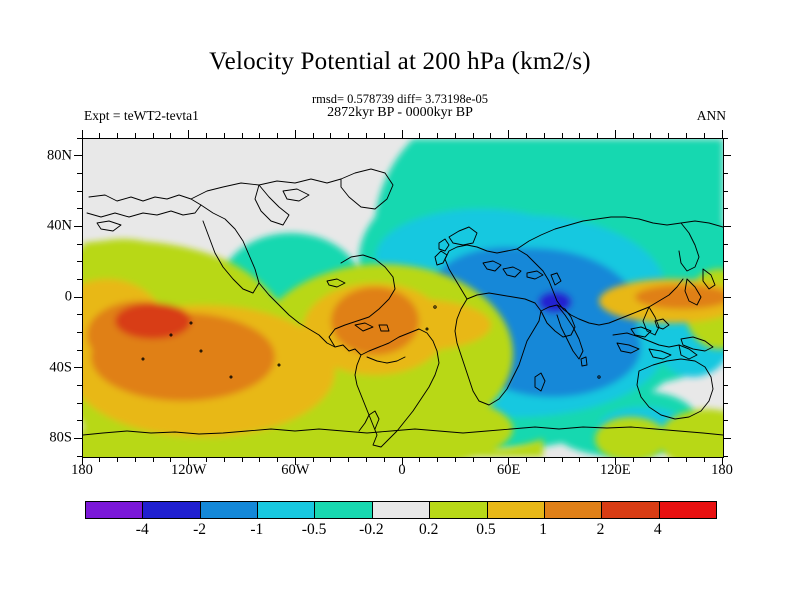 The height and width of the screenshot is (600, 800). Describe the element at coordinates (199, 529) in the screenshot. I see `colorbar-tick-label: -2` at that location.